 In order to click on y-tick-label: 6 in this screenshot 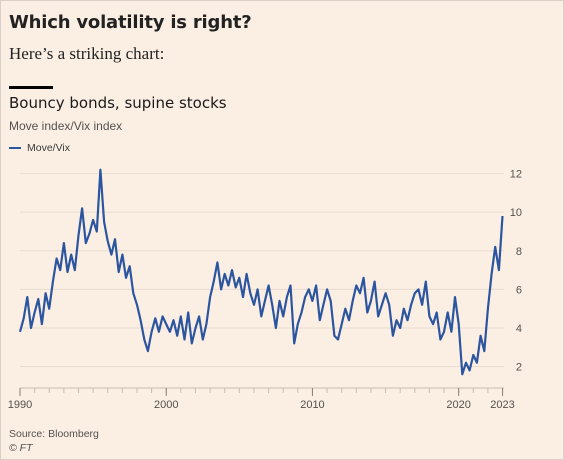, I will do `click(519, 290)`.